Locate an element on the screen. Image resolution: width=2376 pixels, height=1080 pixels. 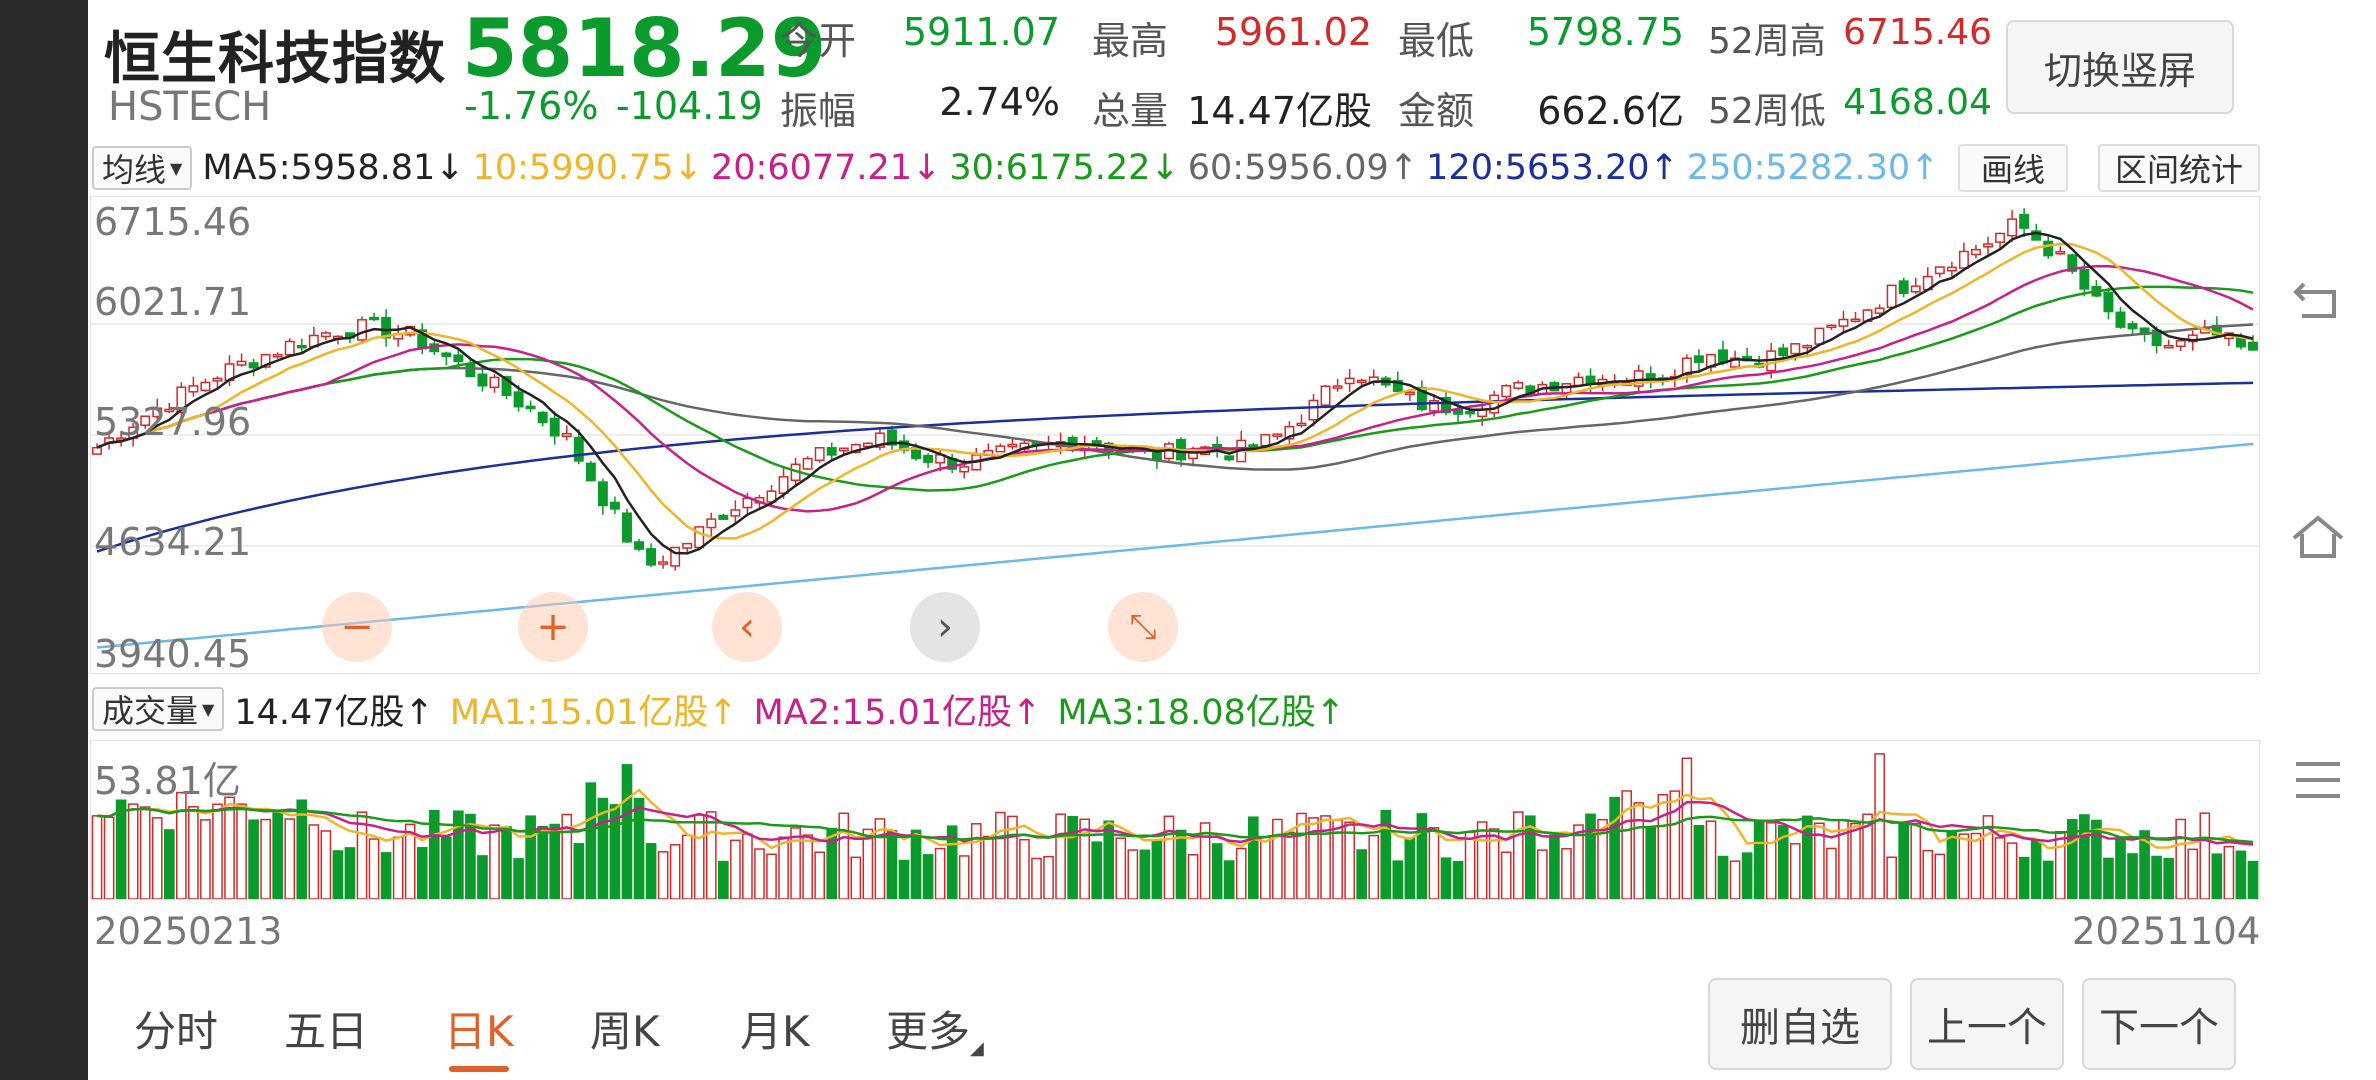
dropdown-arrow-icon: ▼ is located at coordinates (208, 709).